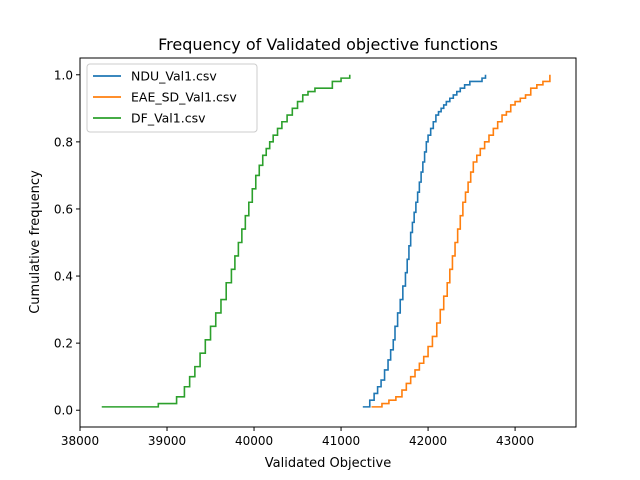  I want to click on y-tick-label: 0.4, so click(63, 277).